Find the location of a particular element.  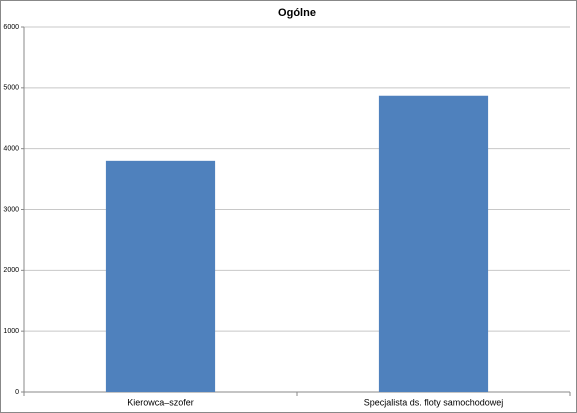

y-tick-label: 6000 is located at coordinates (11, 27).